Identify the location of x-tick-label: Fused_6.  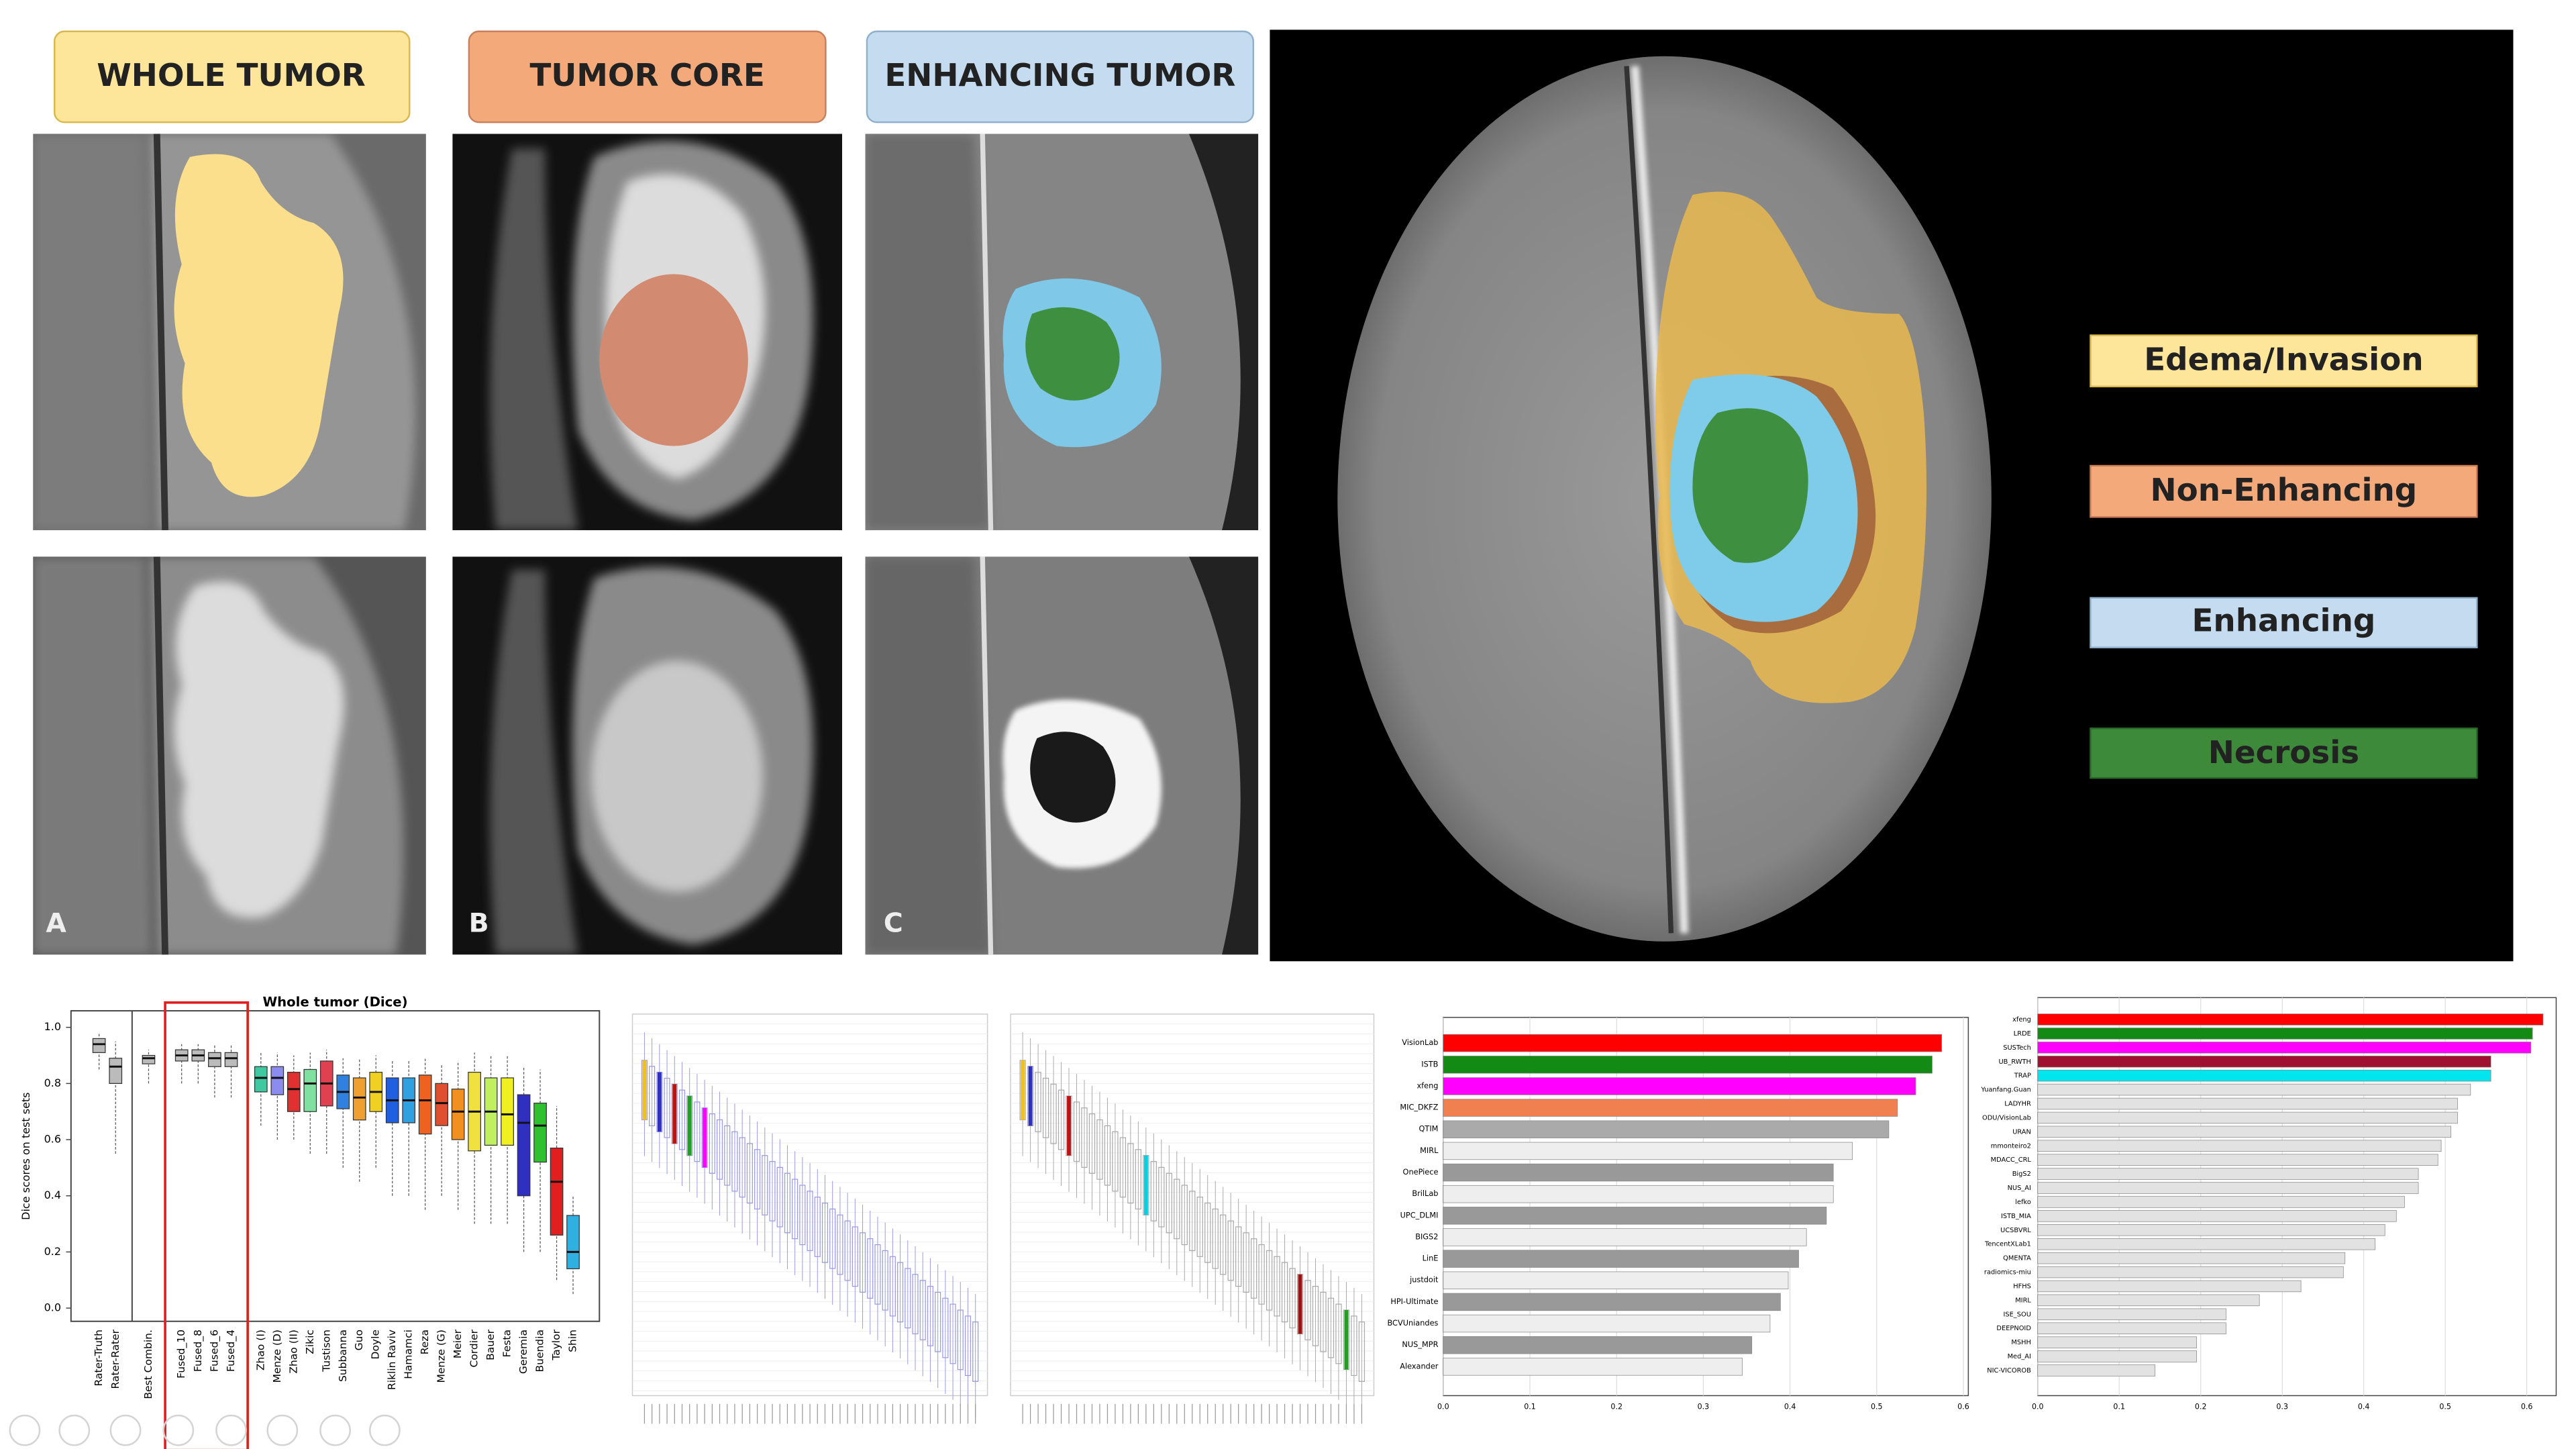
(214, 1351).